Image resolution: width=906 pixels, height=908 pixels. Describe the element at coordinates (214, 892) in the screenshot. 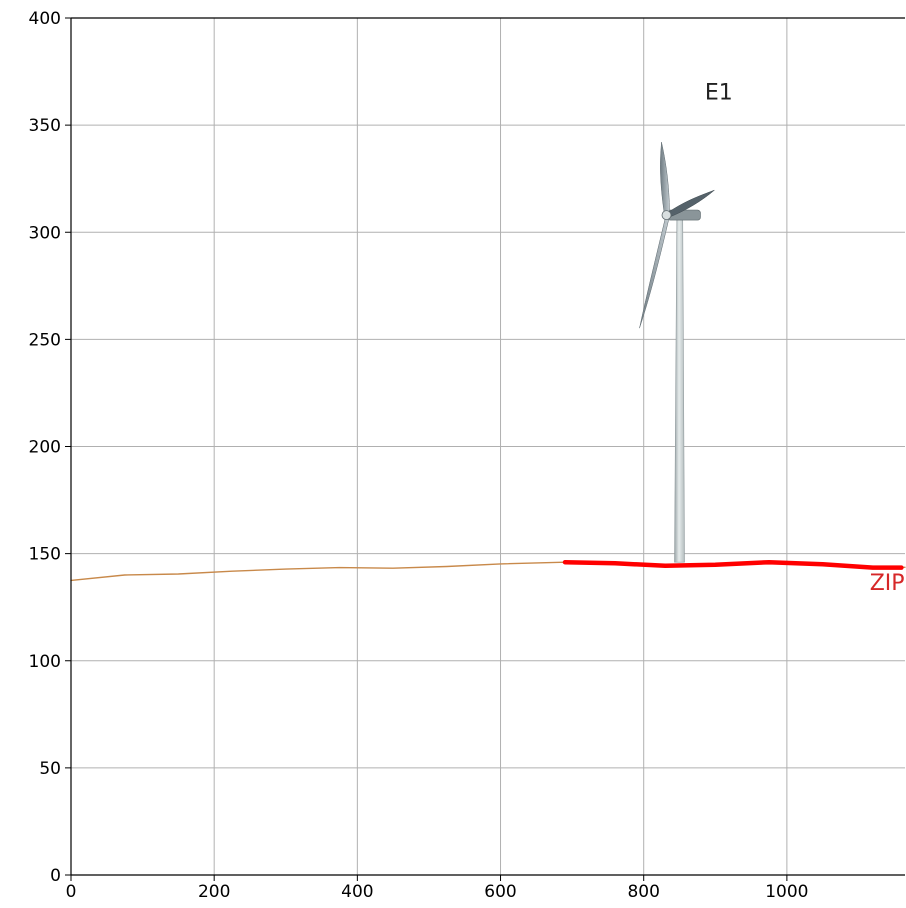

I see `x-tick-label: 200` at that location.